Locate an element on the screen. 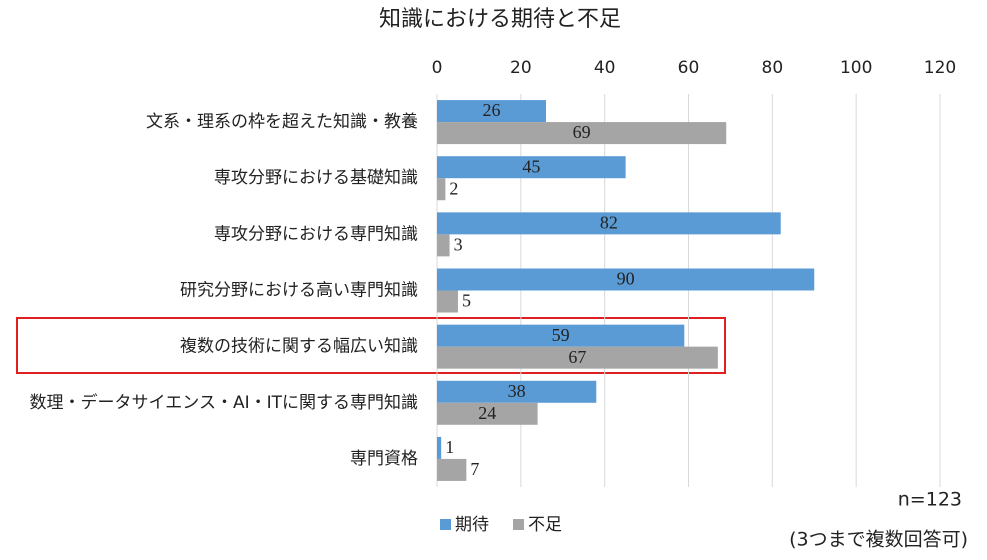  chart-title: 知識における期待と不足 is located at coordinates (500, 19).